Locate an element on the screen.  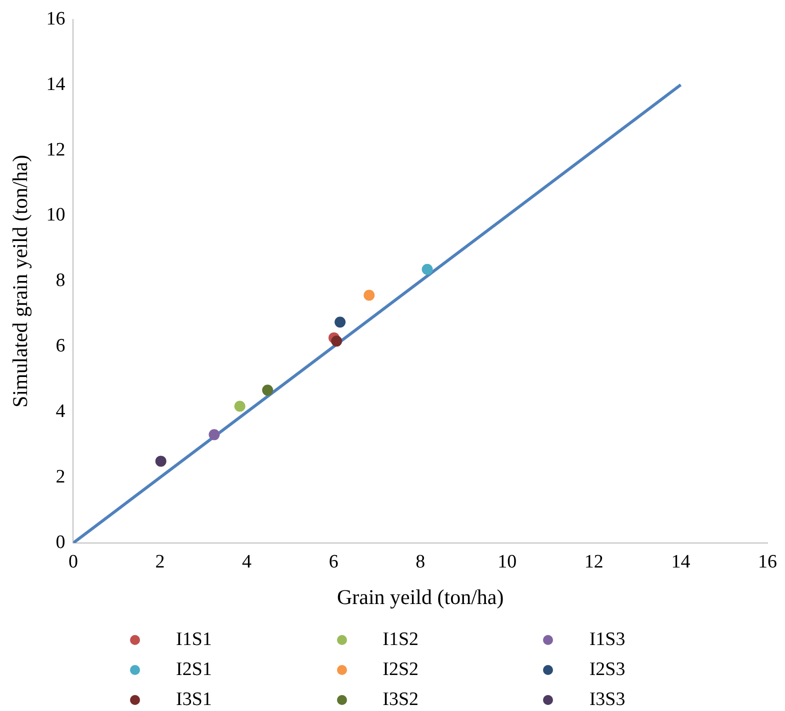
x-tick-label: 2 is located at coordinates (160, 561).